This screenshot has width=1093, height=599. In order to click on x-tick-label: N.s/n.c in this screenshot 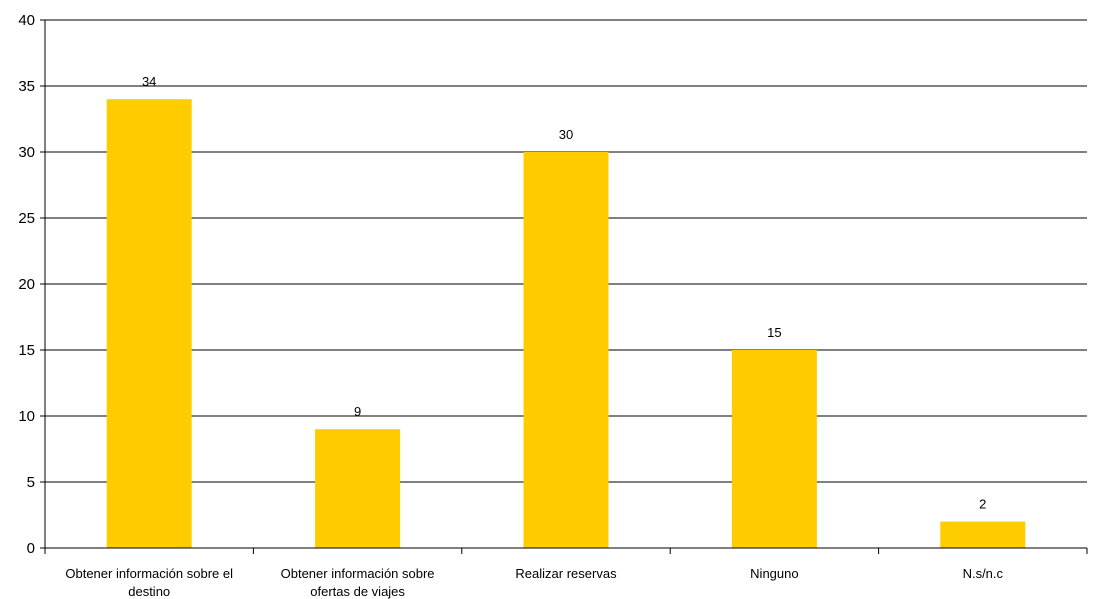, I will do `click(983, 573)`.